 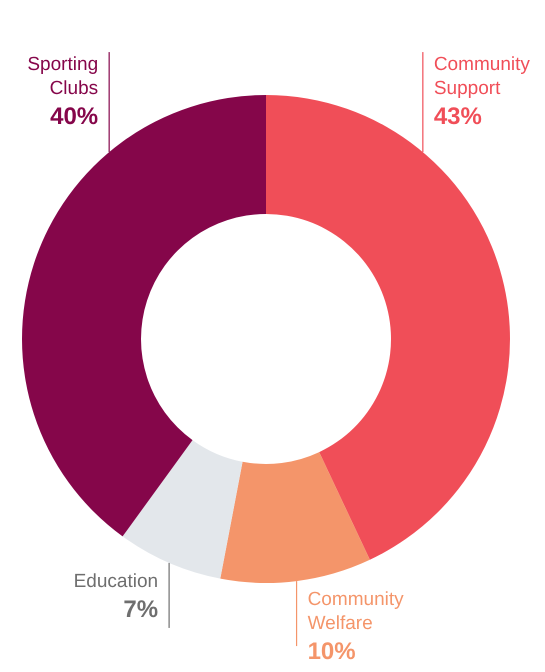 I want to click on slice-label: Sporting Clubs, so click(x=62, y=77).